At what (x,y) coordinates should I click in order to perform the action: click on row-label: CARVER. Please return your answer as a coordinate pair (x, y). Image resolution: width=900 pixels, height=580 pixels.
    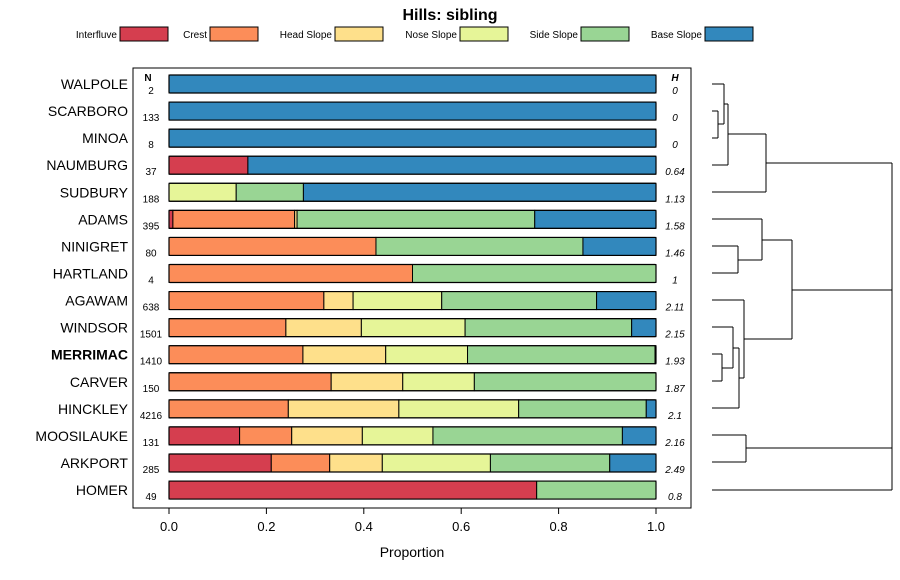
    Looking at the image, I should click on (99, 382).